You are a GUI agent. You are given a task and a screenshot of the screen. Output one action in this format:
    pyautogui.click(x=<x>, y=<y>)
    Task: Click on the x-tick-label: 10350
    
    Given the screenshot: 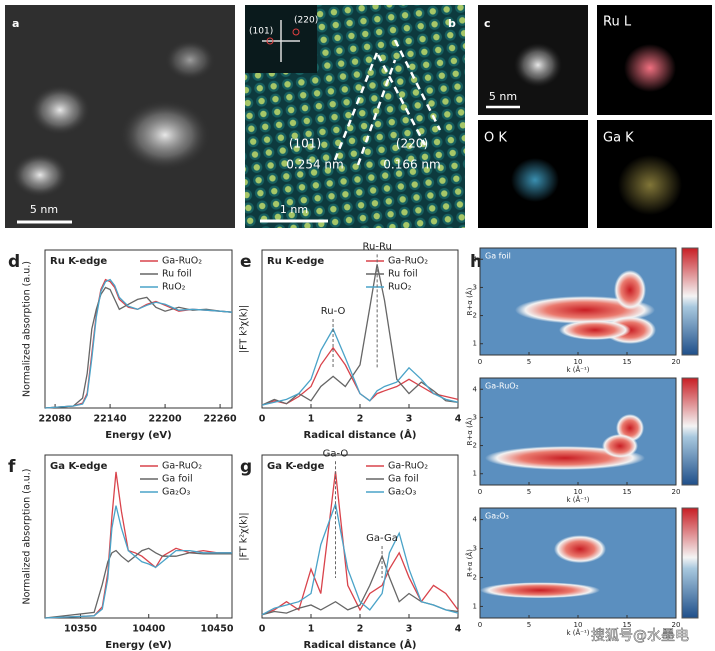 What is the action you would take?
    pyautogui.click(x=80, y=629)
    